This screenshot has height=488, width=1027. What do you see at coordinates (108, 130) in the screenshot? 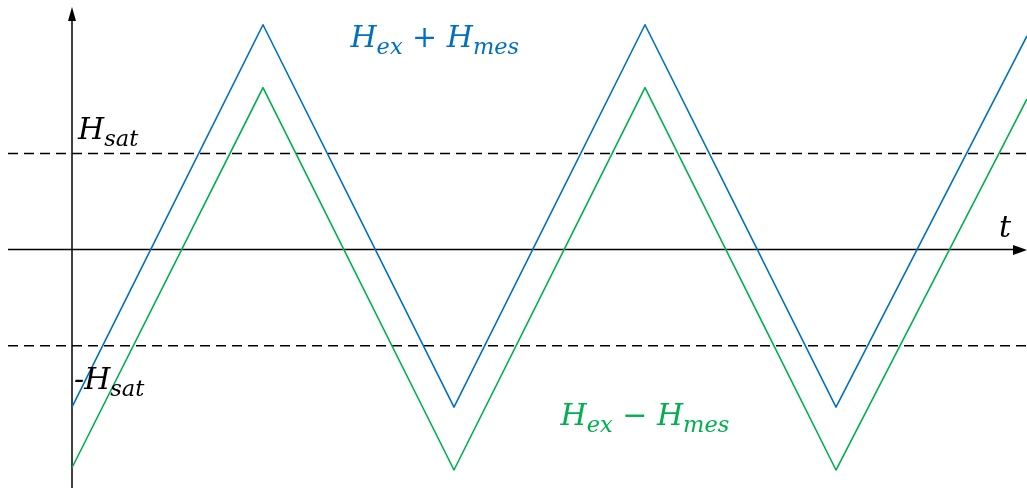
I see `ref-line-label: H$_{sat}$` at bounding box center [108, 130].